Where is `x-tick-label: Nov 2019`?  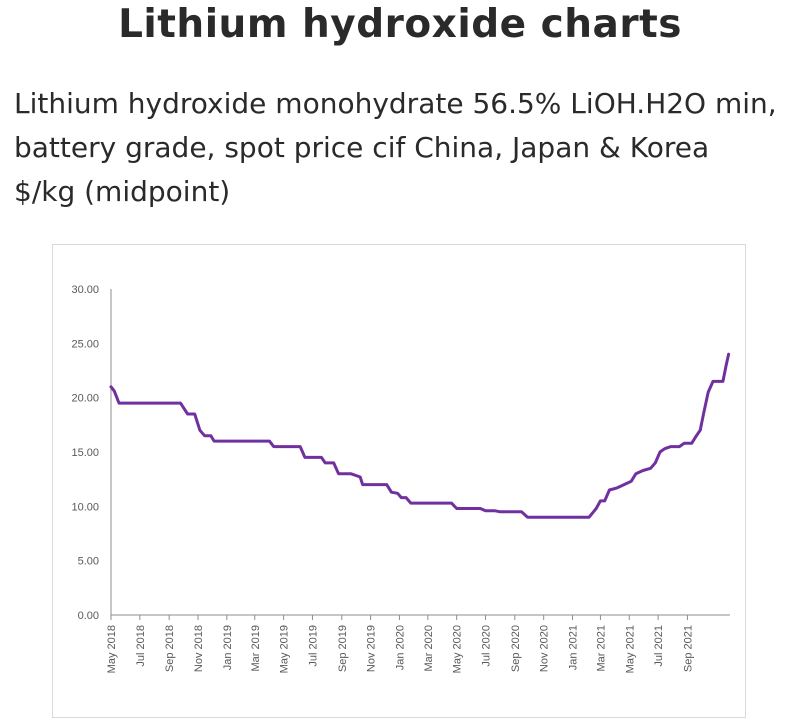
x-tick-label: Nov 2019 is located at coordinates (372, 648).